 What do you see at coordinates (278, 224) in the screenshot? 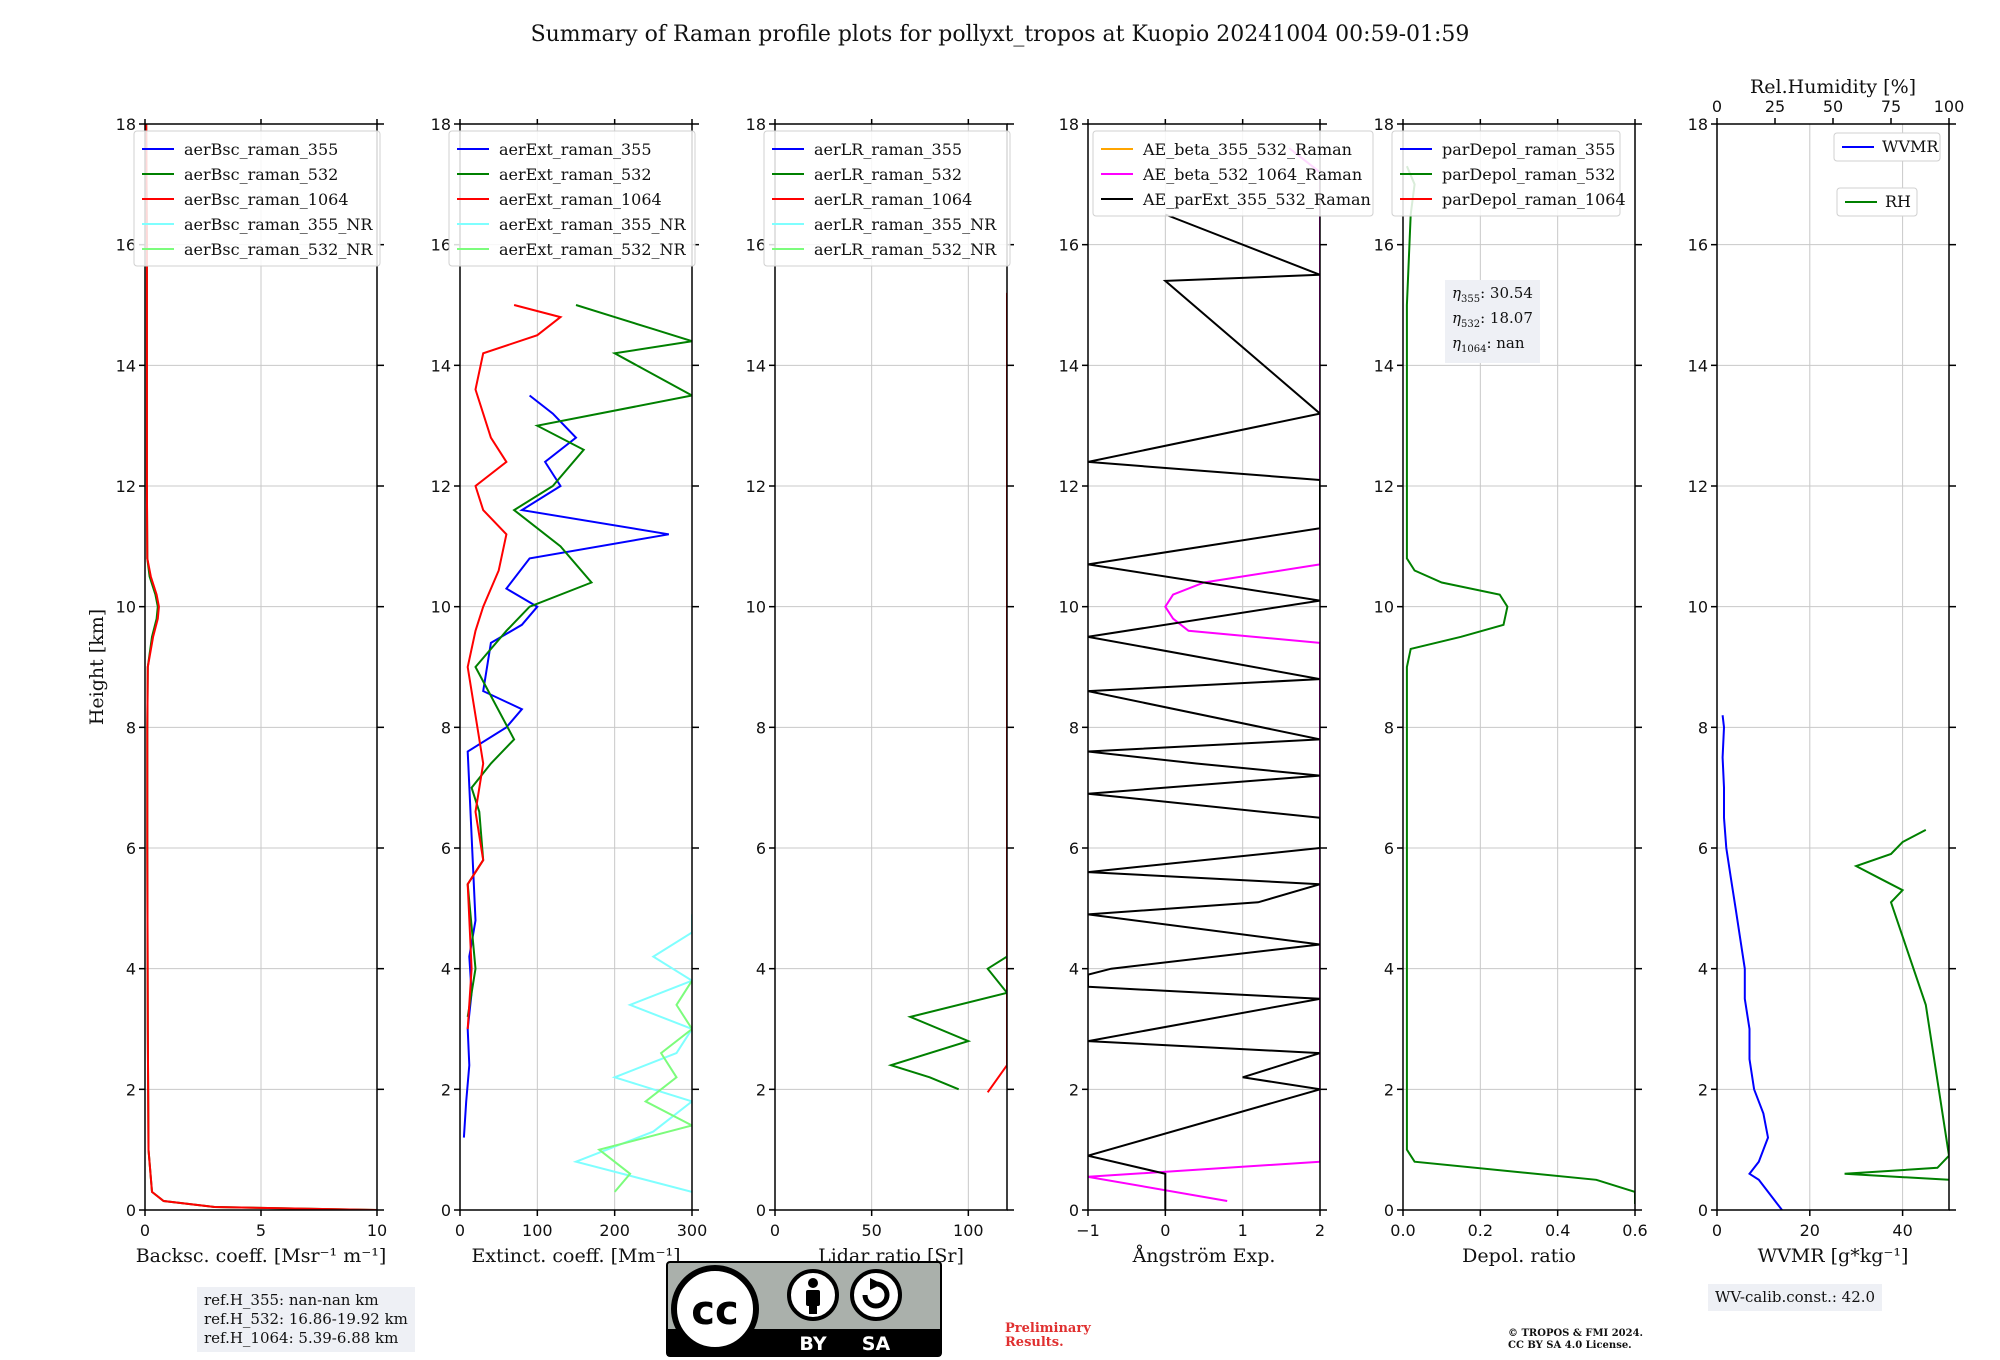
I see `bsc-legend-label: aerBsc_raman_355_NR` at bounding box center [278, 224].